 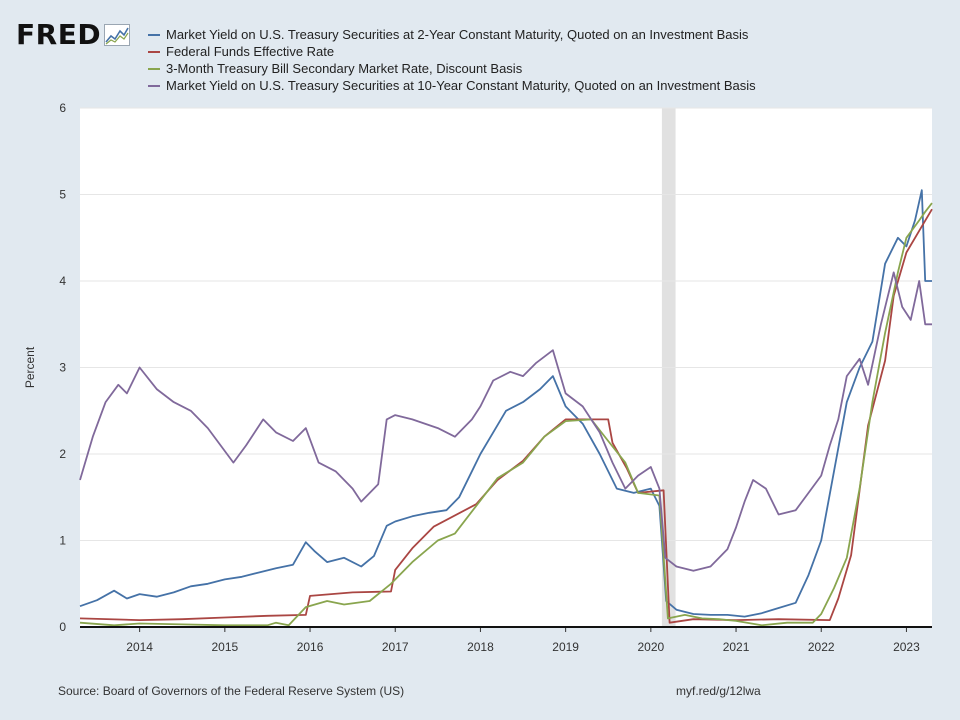 I want to click on x-tick-label: 2014, so click(x=139, y=647).